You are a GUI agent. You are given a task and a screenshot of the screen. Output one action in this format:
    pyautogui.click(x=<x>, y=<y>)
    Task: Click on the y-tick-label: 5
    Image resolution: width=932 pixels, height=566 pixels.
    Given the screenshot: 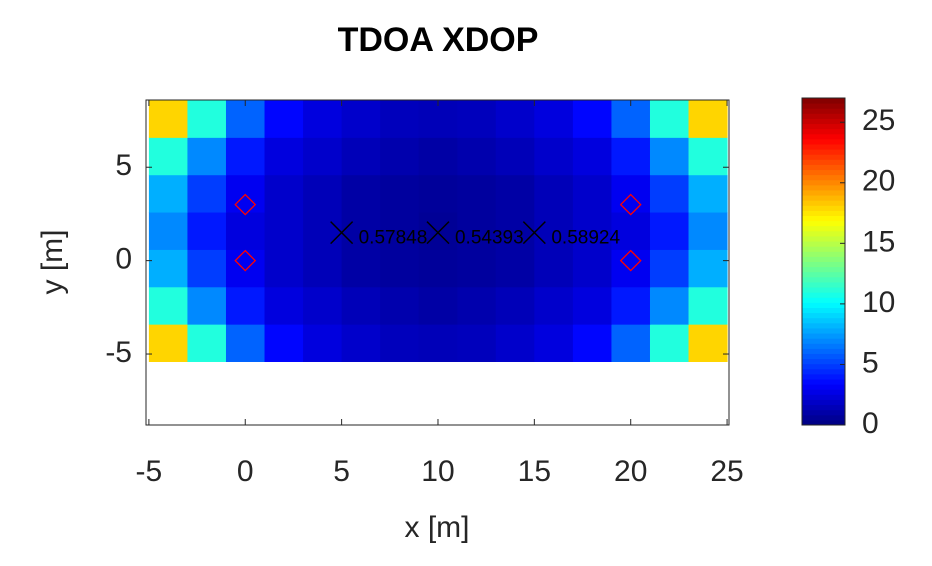 What is the action you would take?
    pyautogui.click(x=123, y=165)
    